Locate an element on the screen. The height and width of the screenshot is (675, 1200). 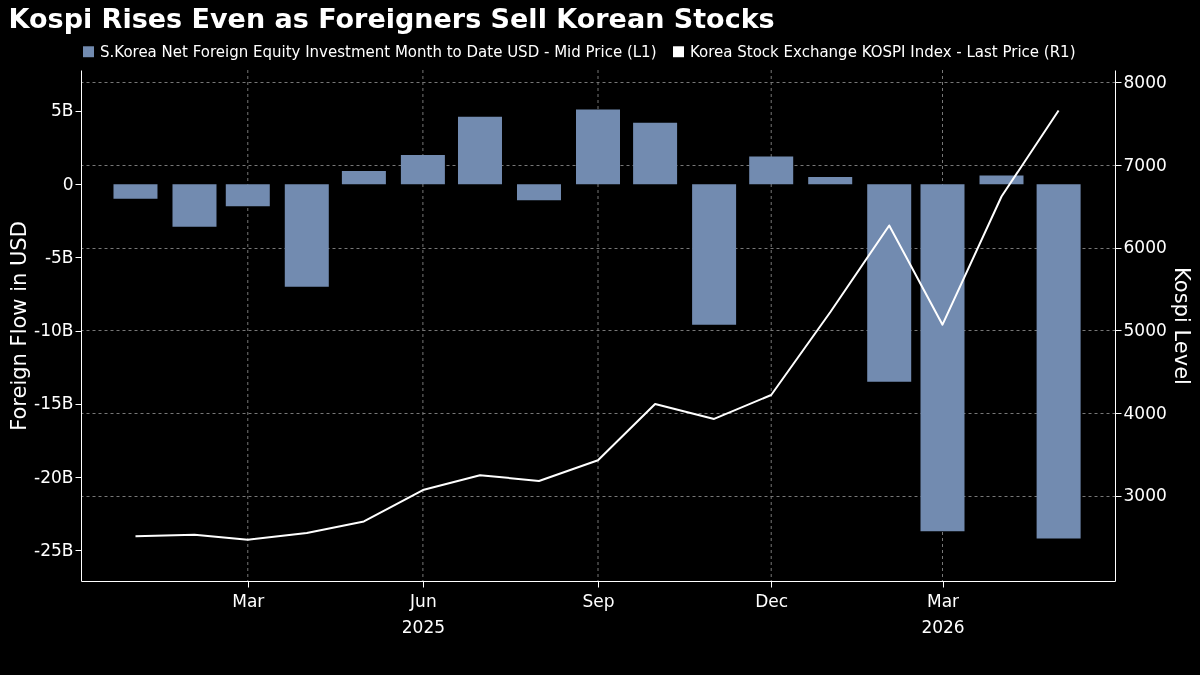
legend-label: S.Korea Net Foreign Equity Investment Month to Date USD - Mid Price (L1) is located at coordinates (378, 51).